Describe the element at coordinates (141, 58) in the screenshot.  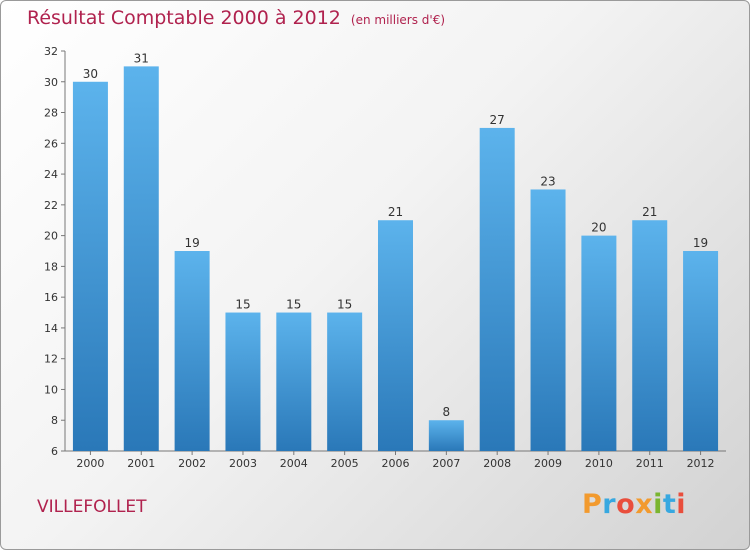
I see `bar-value-label: 31` at that location.